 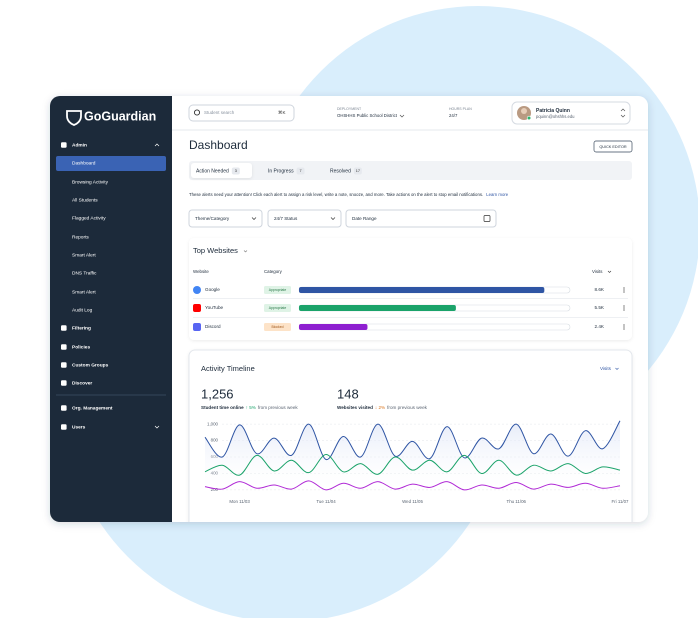 I want to click on filter-label: Theme/Category, so click(x=212, y=218).